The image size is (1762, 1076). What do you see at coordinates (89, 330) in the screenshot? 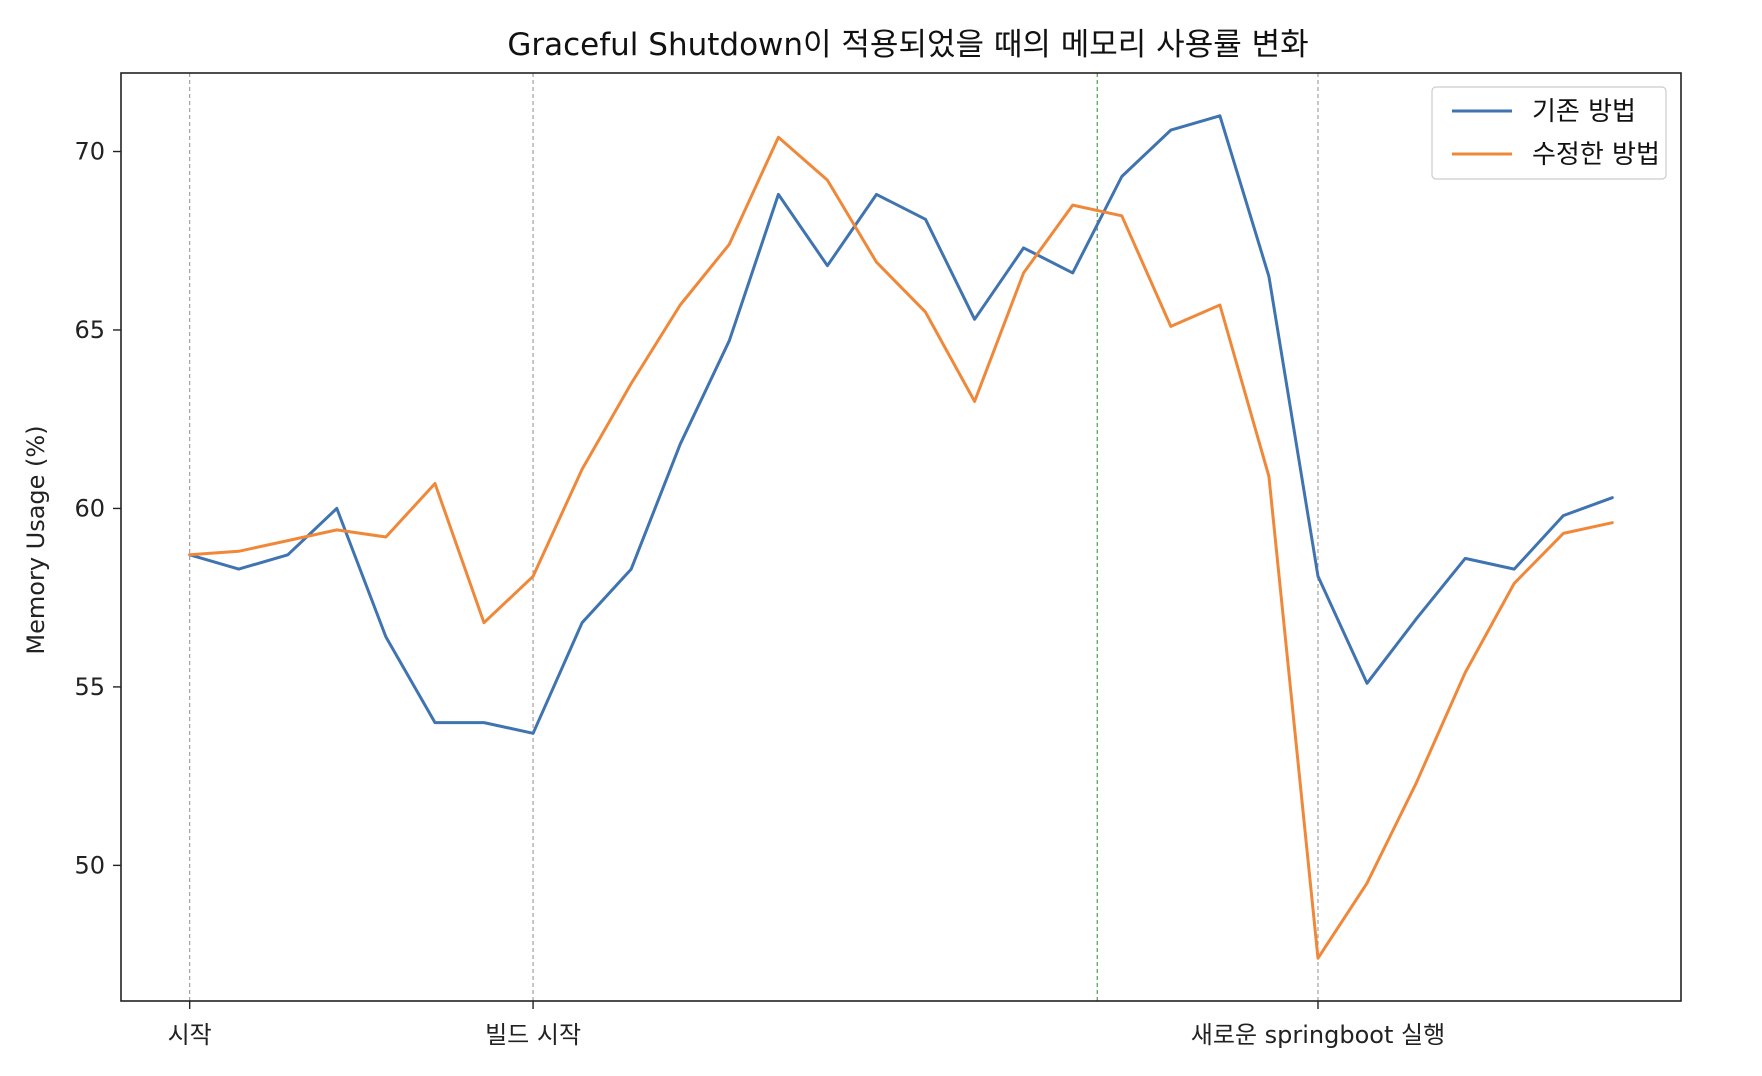
I see `y-tick-label-3: 65` at bounding box center [89, 330].